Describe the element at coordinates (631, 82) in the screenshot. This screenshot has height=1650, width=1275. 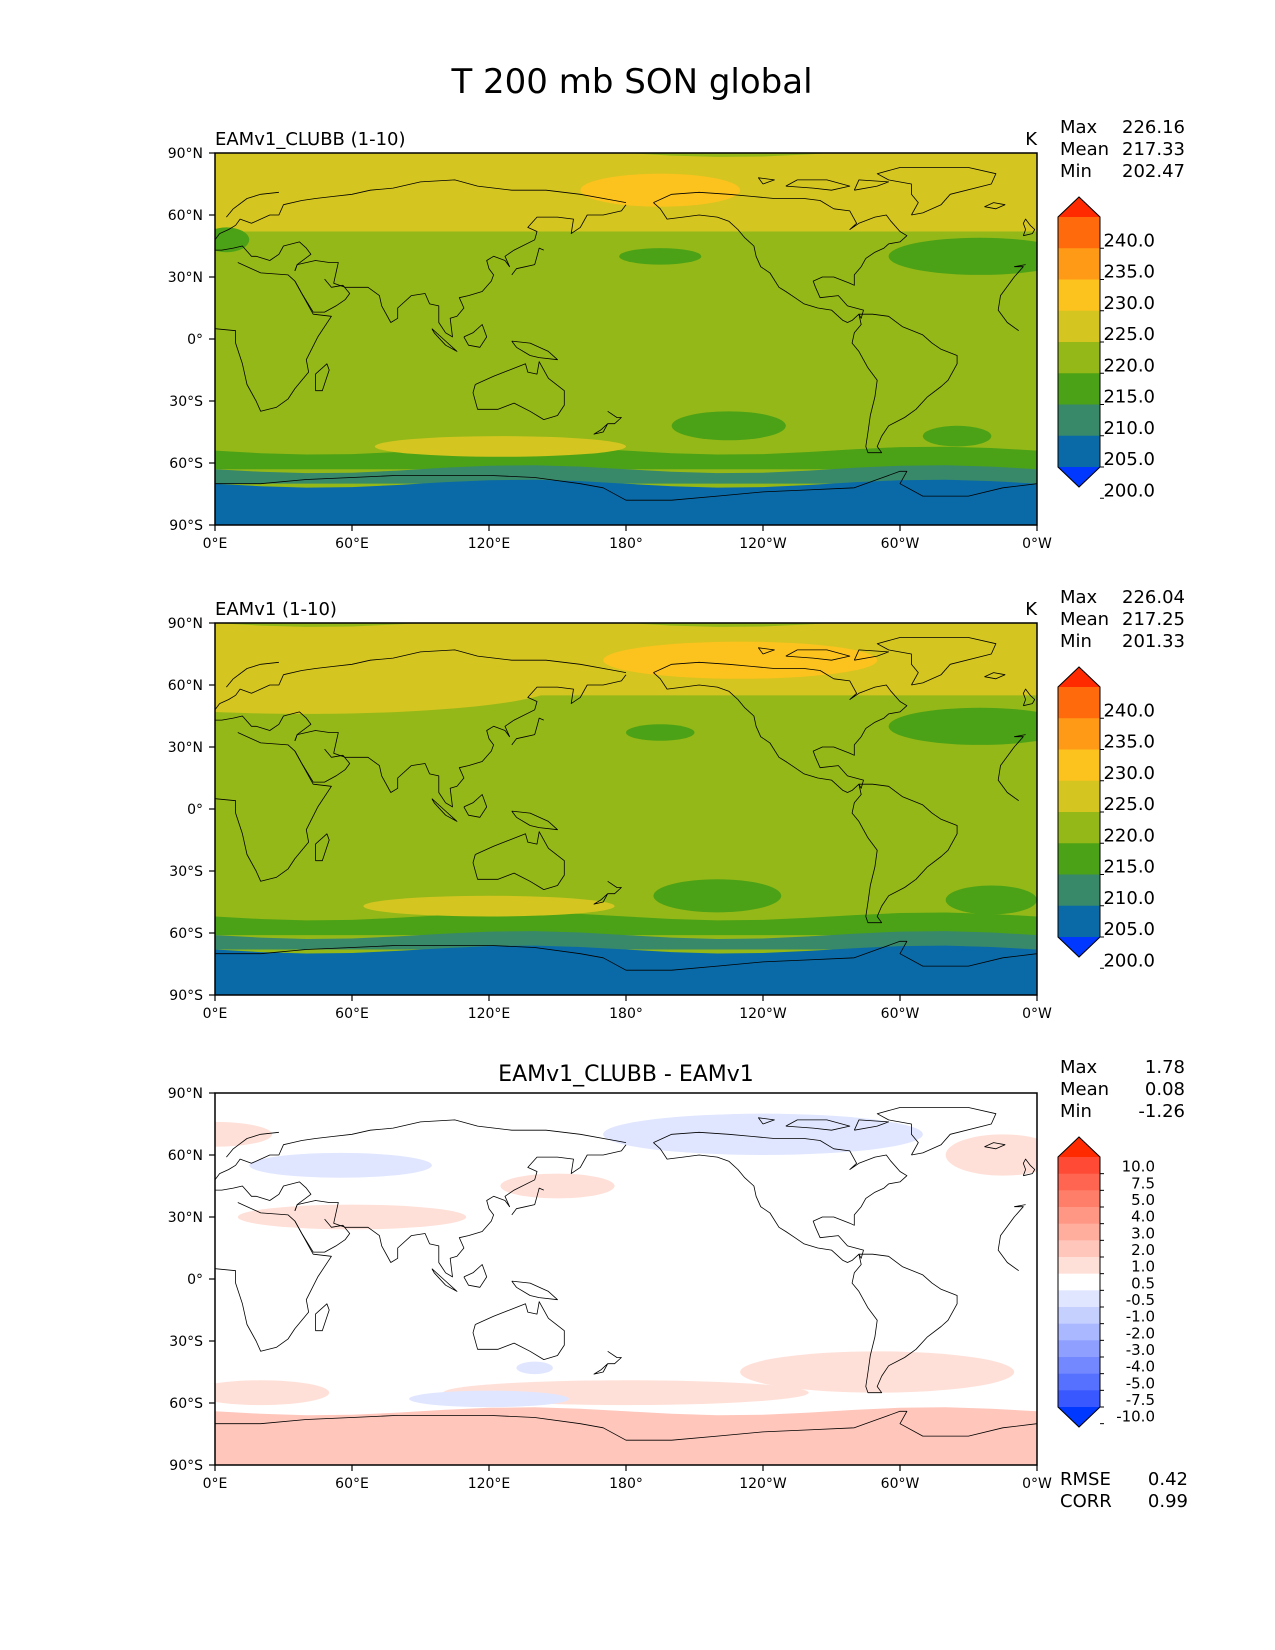
I see `figure-title: T 200 mb SON global` at that location.